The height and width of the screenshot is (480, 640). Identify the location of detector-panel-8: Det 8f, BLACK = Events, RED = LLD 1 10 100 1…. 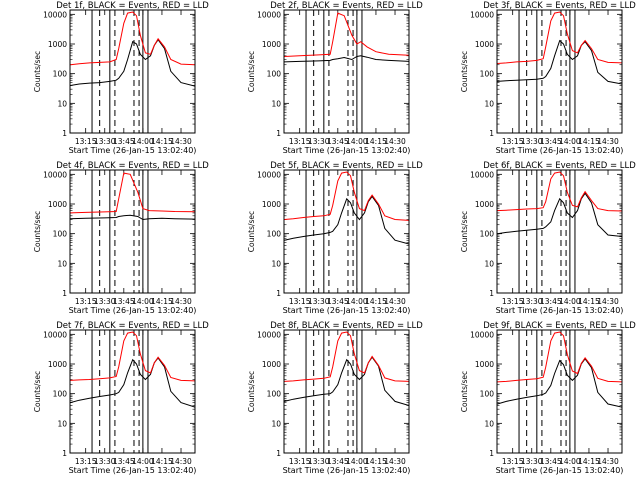
(335, 398).